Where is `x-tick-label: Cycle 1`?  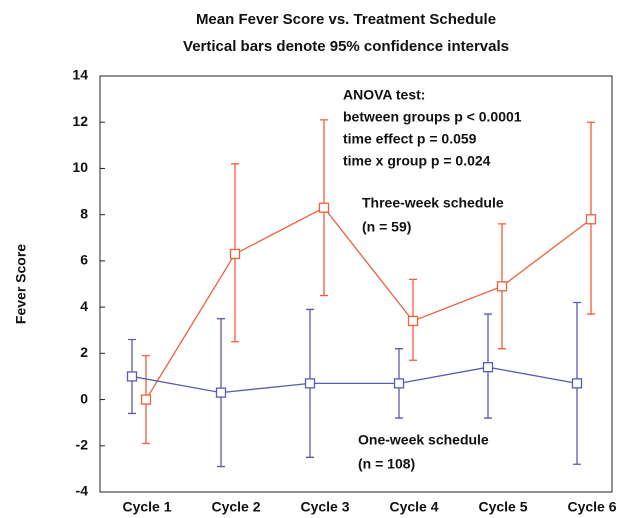
x-tick-label: Cycle 1 is located at coordinates (146, 507).